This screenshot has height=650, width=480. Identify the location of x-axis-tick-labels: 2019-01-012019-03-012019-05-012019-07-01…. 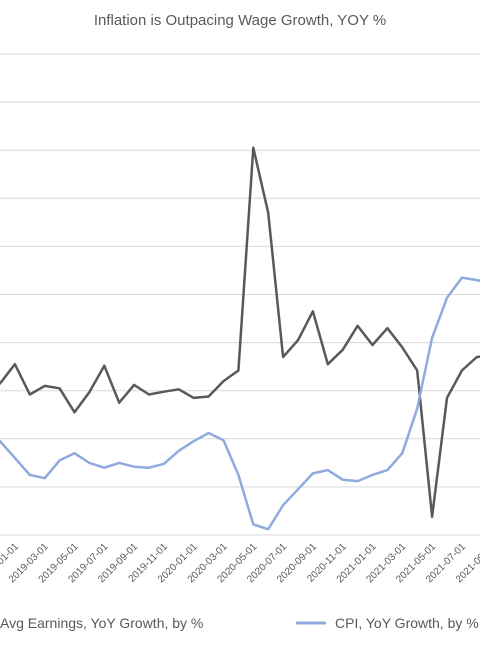
(240, 563).